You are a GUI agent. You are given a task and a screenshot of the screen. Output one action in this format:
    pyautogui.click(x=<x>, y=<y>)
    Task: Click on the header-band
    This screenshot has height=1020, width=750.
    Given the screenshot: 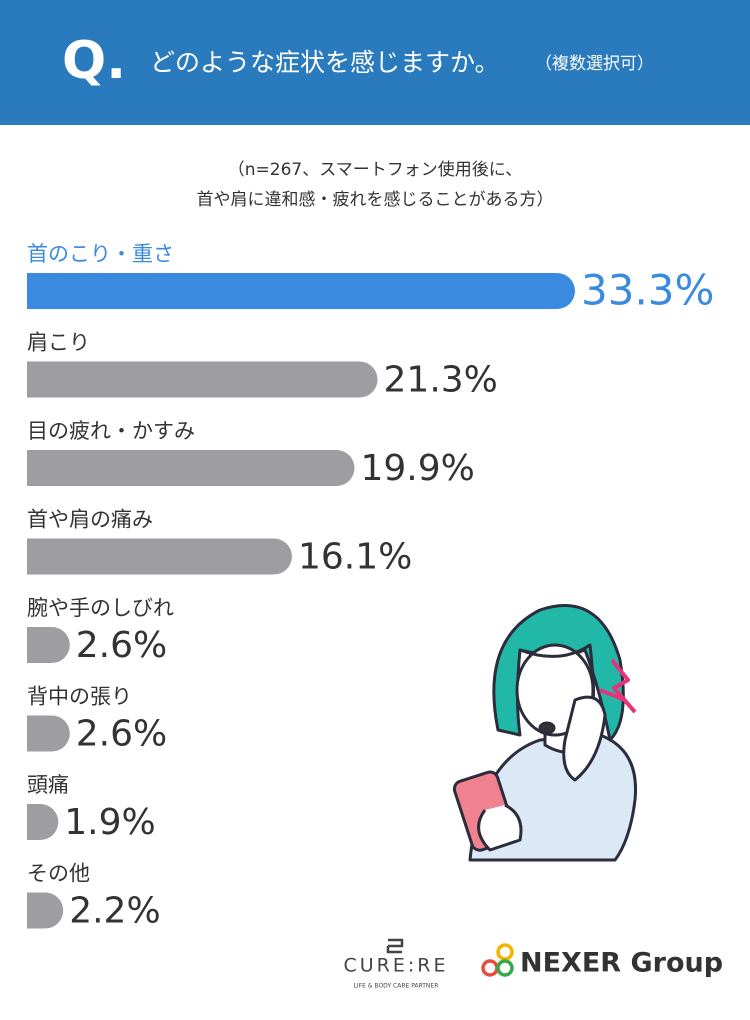 What is the action you would take?
    pyautogui.click(x=375, y=62)
    